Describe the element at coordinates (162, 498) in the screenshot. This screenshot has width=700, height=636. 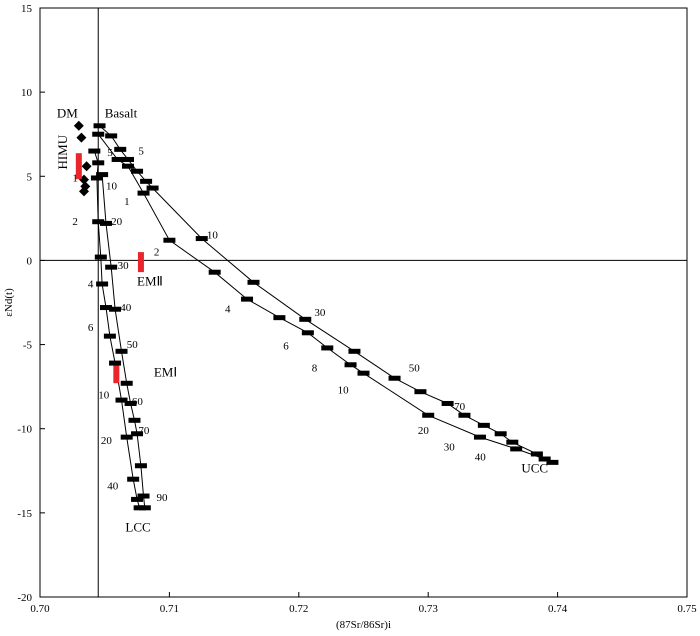
I see `annotation-label: 90` at that location.